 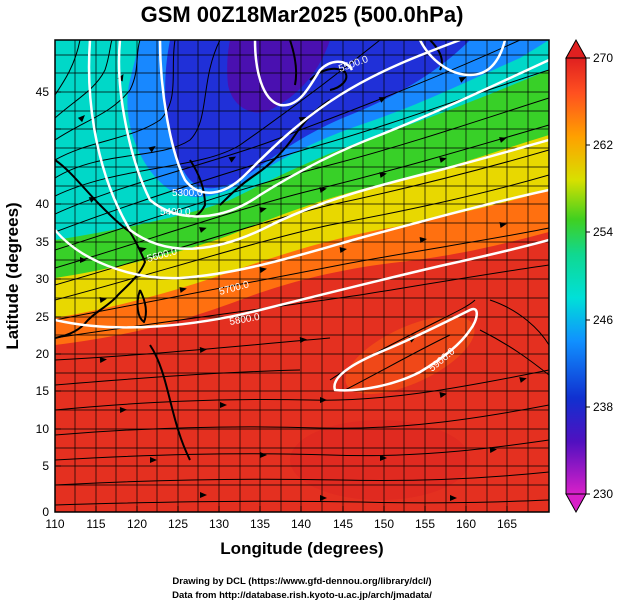 I want to click on y-axis-label: Latitude (degrees), so click(x=12, y=275).